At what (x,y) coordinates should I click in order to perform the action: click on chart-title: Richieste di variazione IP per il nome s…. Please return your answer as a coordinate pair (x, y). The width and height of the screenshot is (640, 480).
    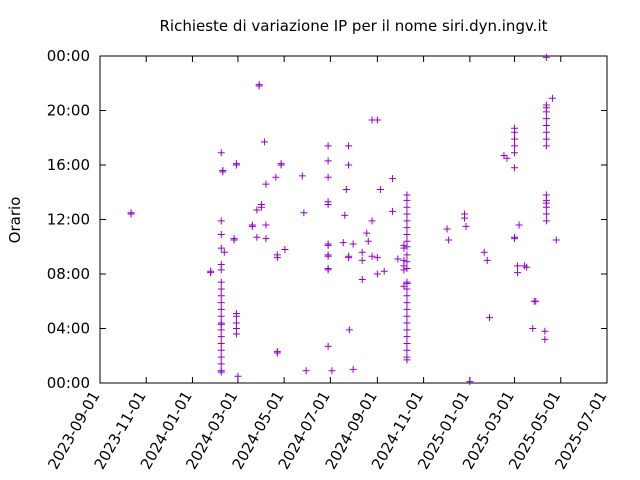
    Looking at the image, I should click on (353, 26).